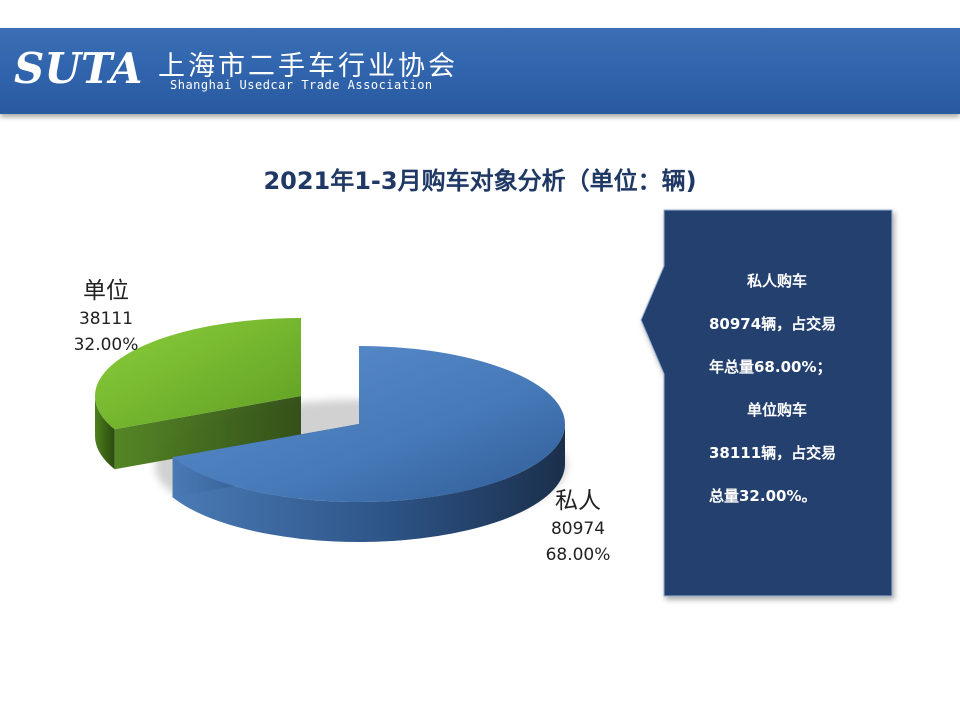  Describe the element at coordinates (578, 555) in the screenshot. I see `data-label-private-percent: 68.00%` at that location.